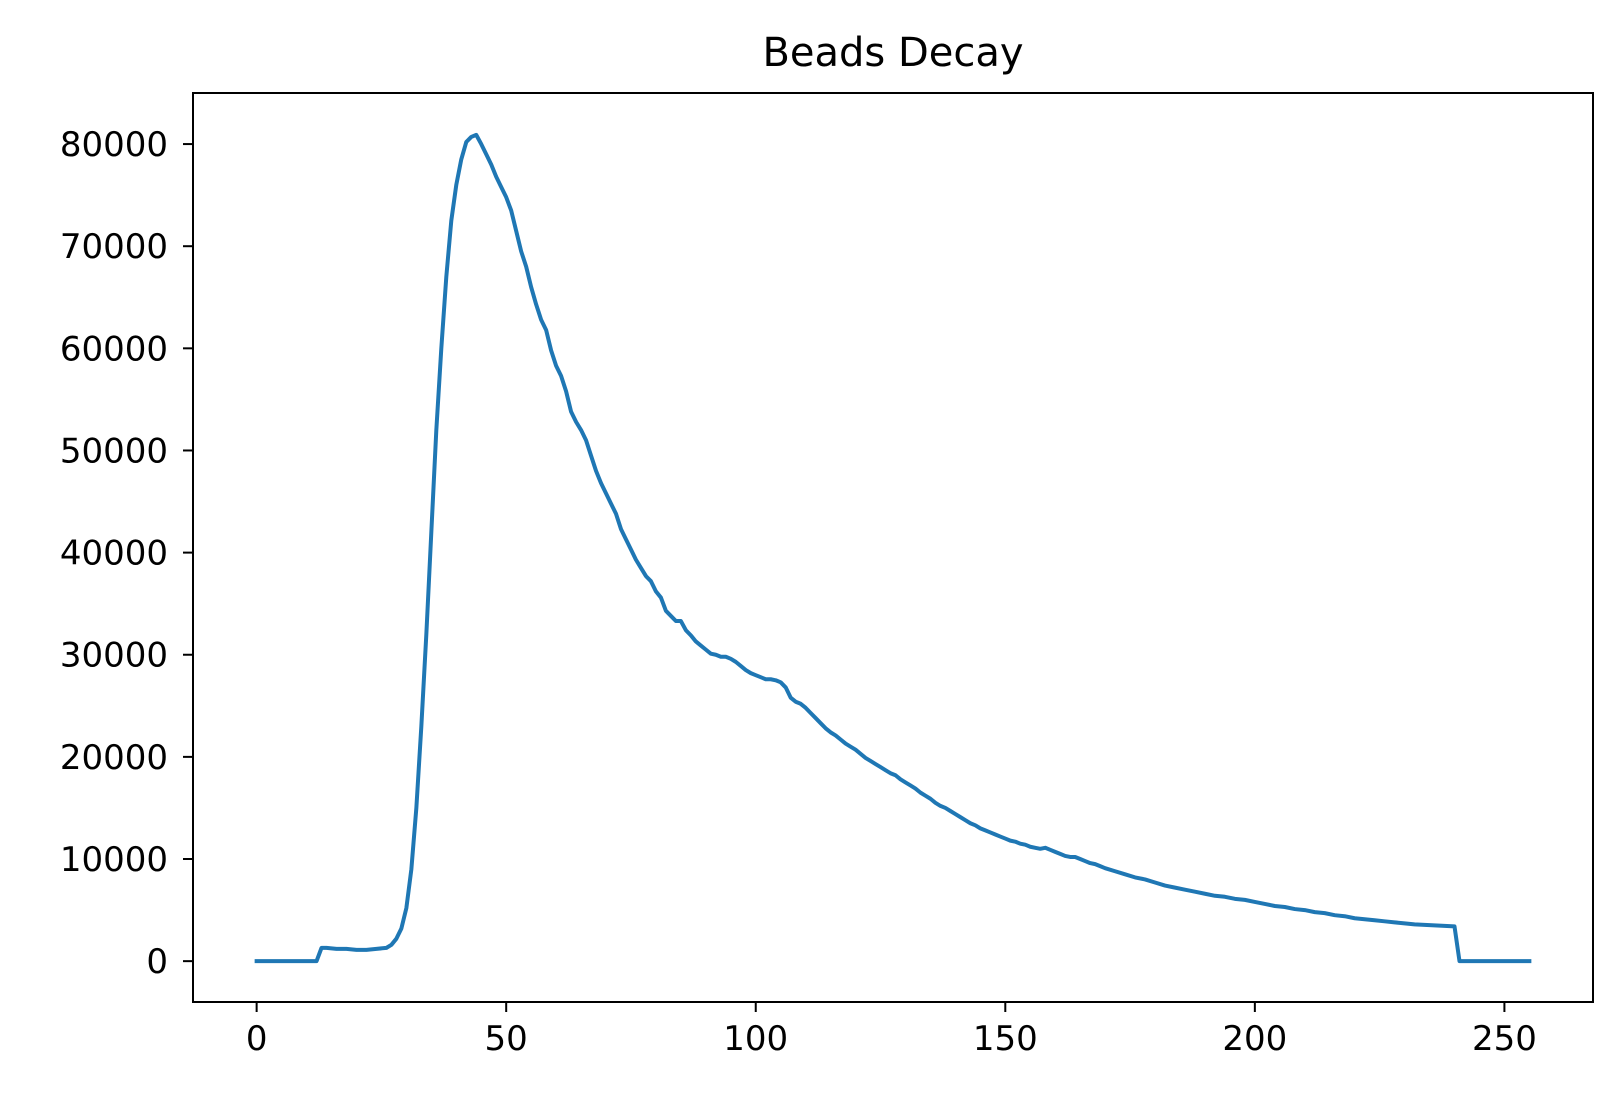 The width and height of the screenshot is (1616, 1100). Describe the element at coordinates (755, 1039) in the screenshot. I see `x-tick-label: 100` at that location.